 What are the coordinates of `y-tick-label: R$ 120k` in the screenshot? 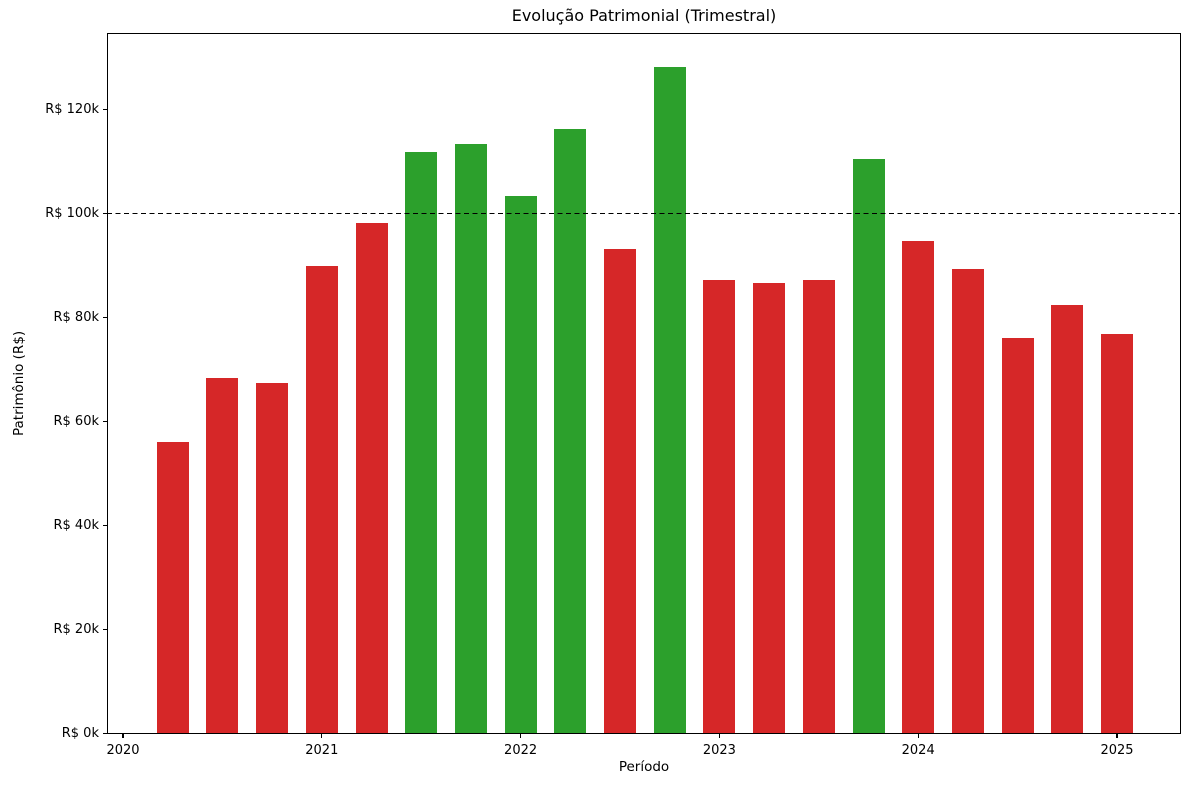 It's located at (72, 109).